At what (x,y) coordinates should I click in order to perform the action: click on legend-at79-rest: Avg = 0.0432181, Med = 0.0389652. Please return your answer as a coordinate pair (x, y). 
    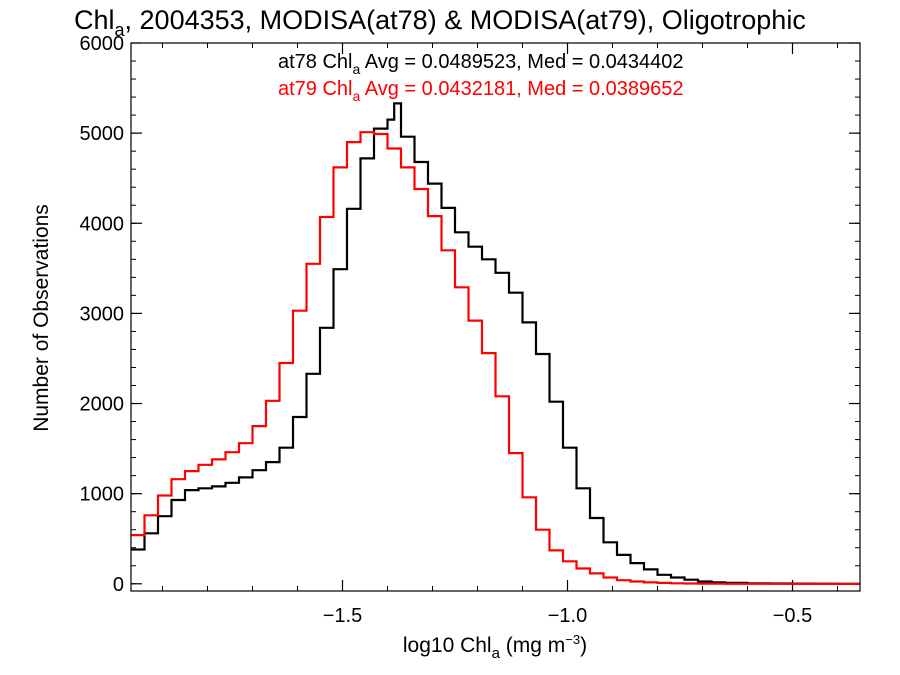
    Looking at the image, I should click on (521, 89).